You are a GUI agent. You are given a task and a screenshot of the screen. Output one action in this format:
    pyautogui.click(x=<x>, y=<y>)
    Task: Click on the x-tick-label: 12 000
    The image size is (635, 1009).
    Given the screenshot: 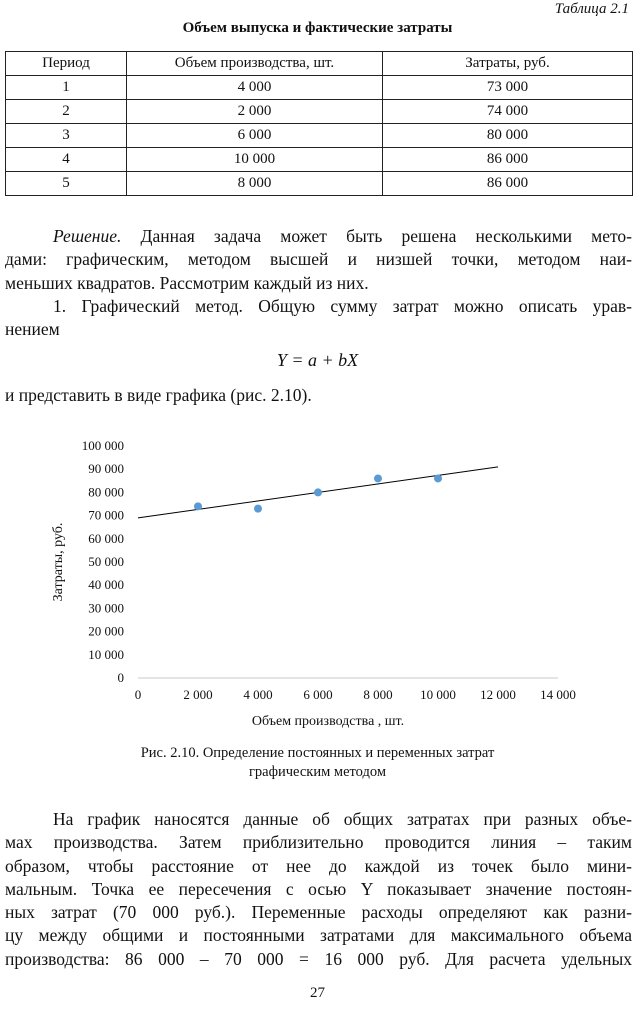 What is the action you would take?
    pyautogui.click(x=498, y=694)
    